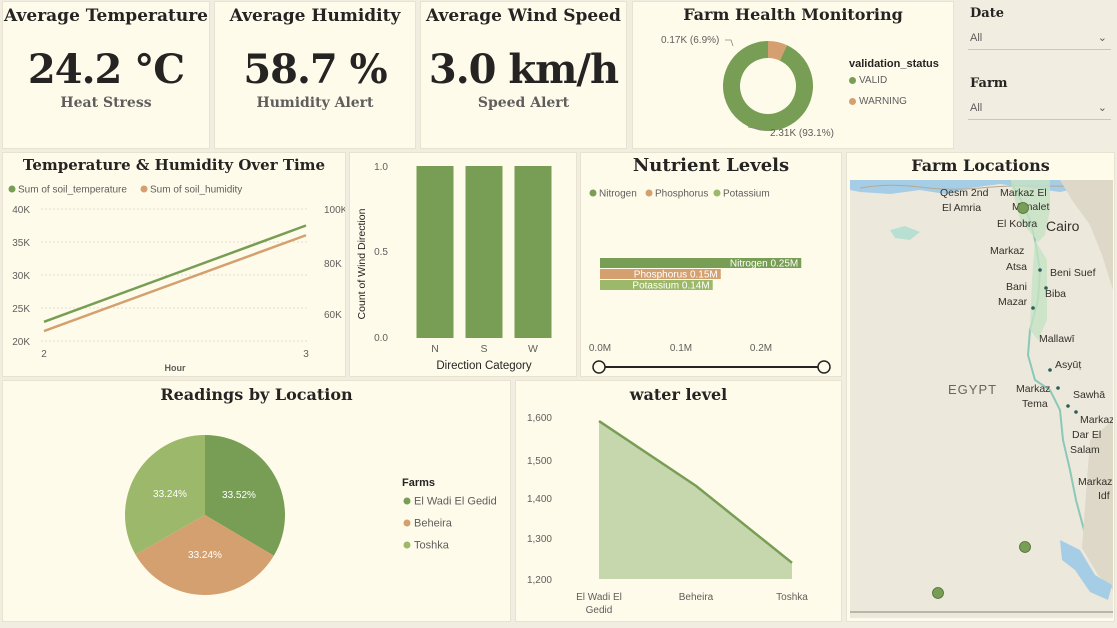 The image size is (1117, 628). Describe the element at coordinates (599, 610) in the screenshot. I see `x-tick: Gedid` at that location.